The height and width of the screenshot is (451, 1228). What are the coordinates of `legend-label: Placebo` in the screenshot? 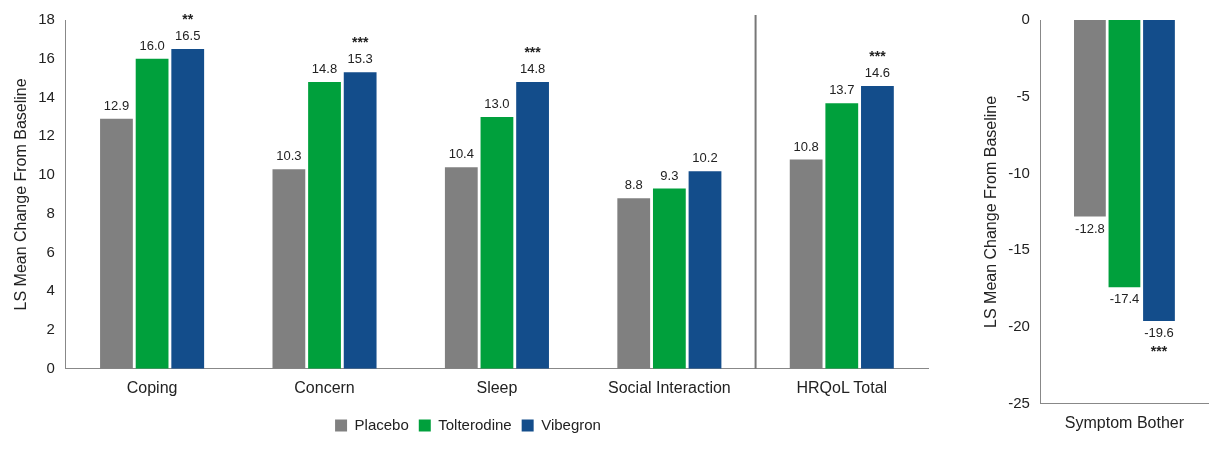 It's located at (381, 424).